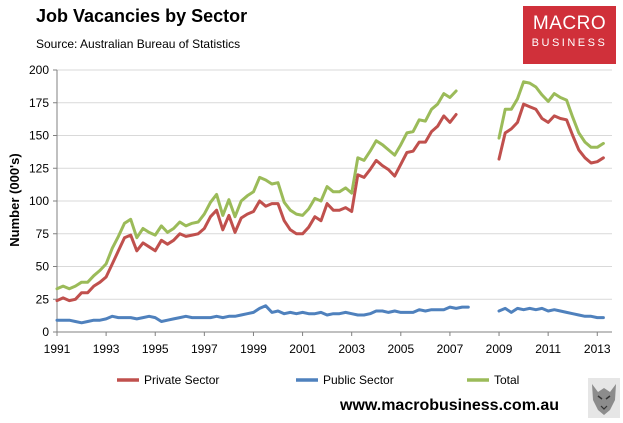 Image resolution: width=623 pixels, height=423 pixels. What do you see at coordinates (204, 349) in the screenshot?
I see `x-tick-label: 1997` at bounding box center [204, 349].